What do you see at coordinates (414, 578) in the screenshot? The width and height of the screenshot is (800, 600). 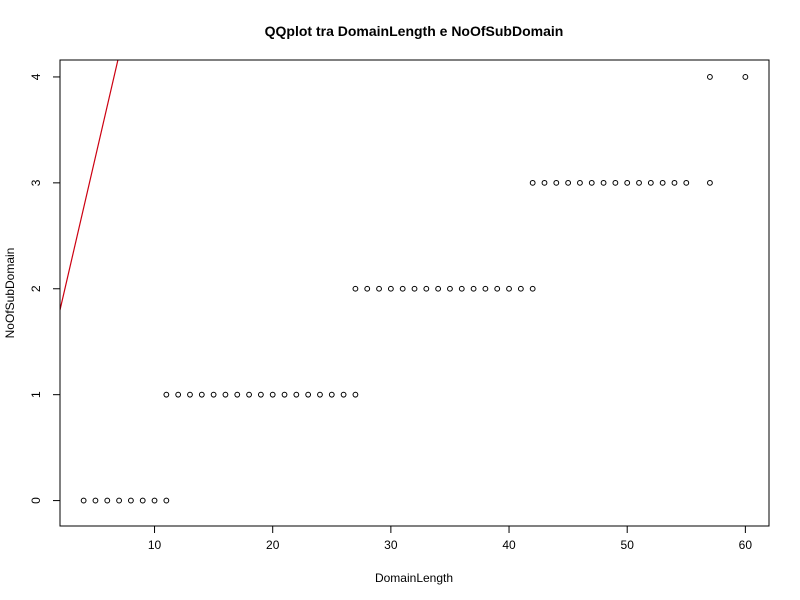 I see `x-axis-label: DomainLength` at bounding box center [414, 578].